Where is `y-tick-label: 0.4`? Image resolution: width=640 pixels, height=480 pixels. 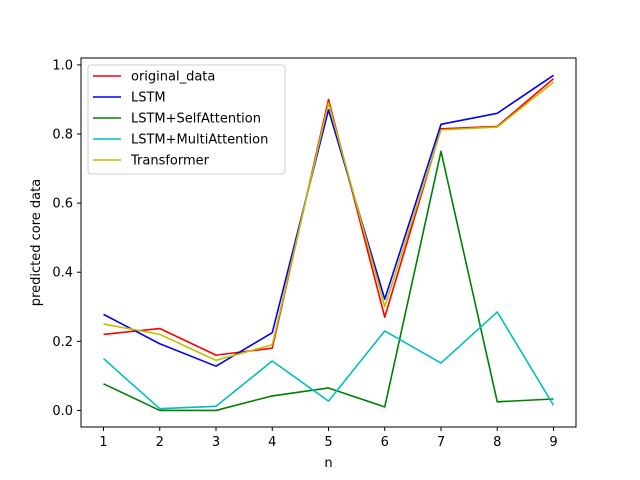
y-tick-label: 0.4 is located at coordinates (62, 273).